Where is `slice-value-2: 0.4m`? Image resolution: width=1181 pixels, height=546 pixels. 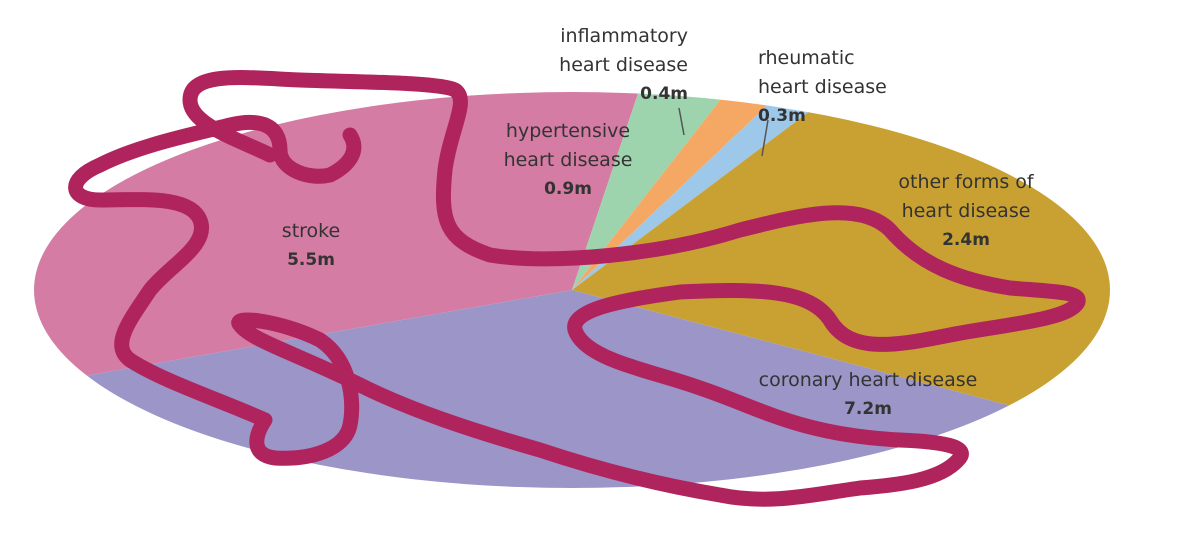
slice-value-2: 0.4m is located at coordinates (664, 94).